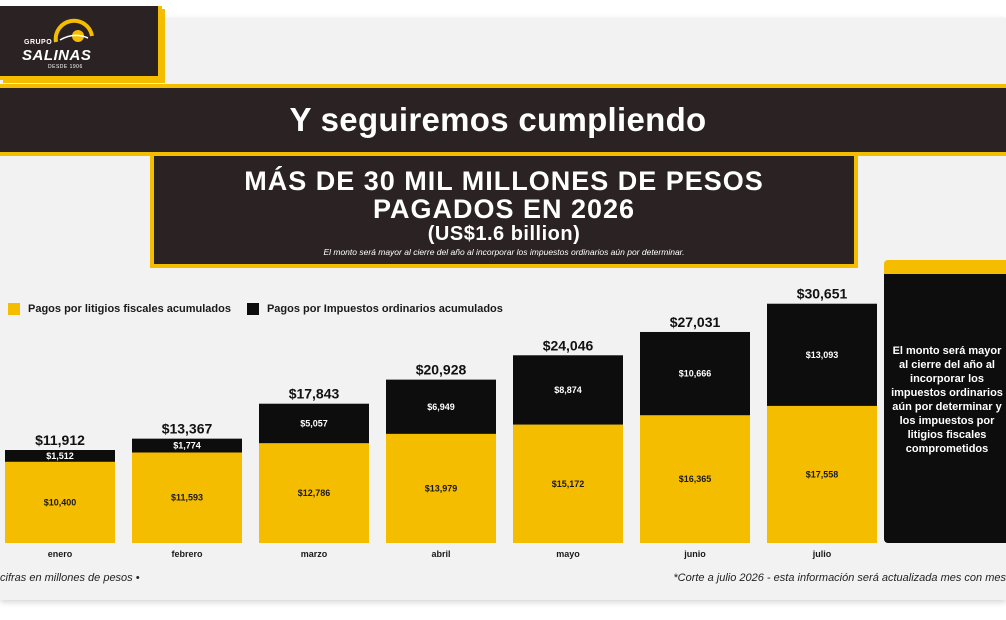  What do you see at coordinates (822, 294) in the screenshot?
I see `bar-total-label: $30,651` at bounding box center [822, 294].